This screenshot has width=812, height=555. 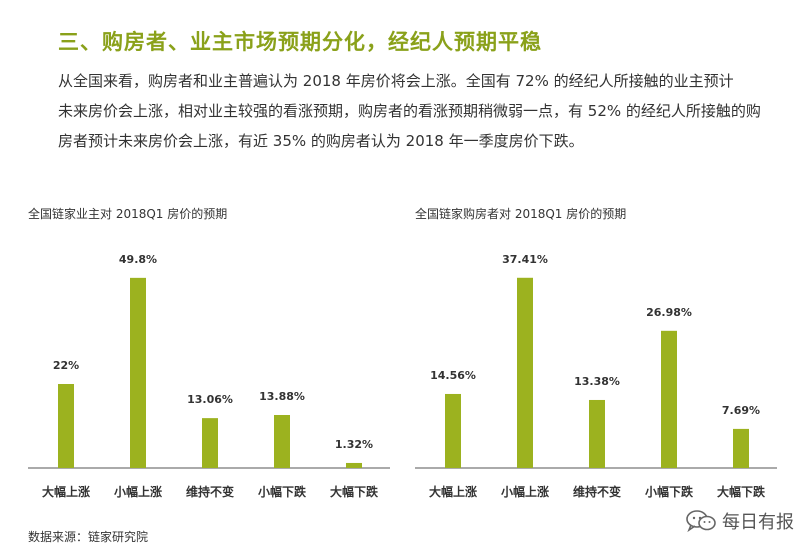 What do you see at coordinates (669, 312) in the screenshot?
I see `data-label: 26.98%` at bounding box center [669, 312].